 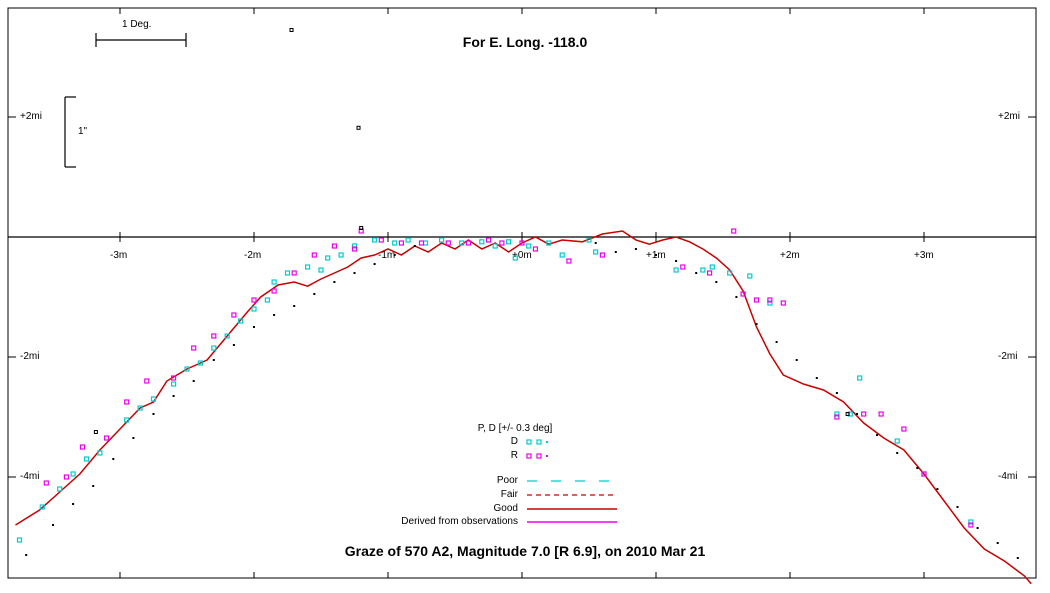 I want to click on legend-line-label-poor: Poor, so click(x=507, y=480).